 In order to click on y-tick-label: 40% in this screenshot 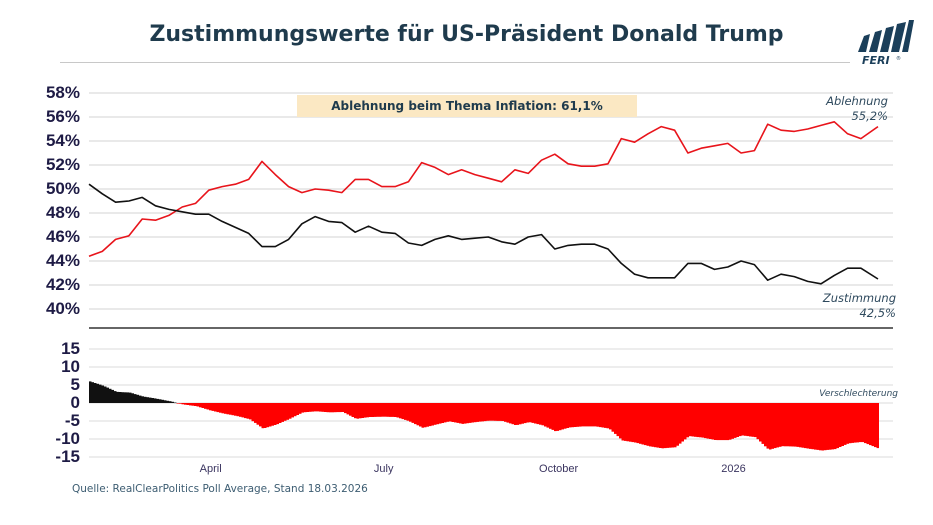, I will do `click(62, 308)`.